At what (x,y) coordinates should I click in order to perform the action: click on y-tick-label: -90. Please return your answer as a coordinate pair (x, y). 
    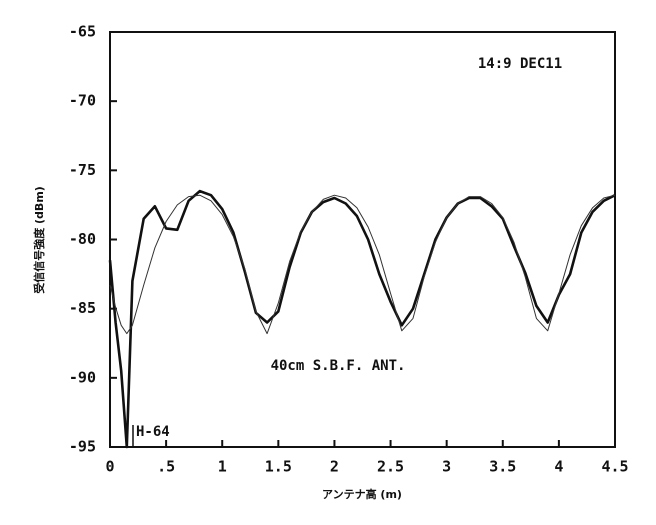
    Looking at the image, I should click on (82, 377).